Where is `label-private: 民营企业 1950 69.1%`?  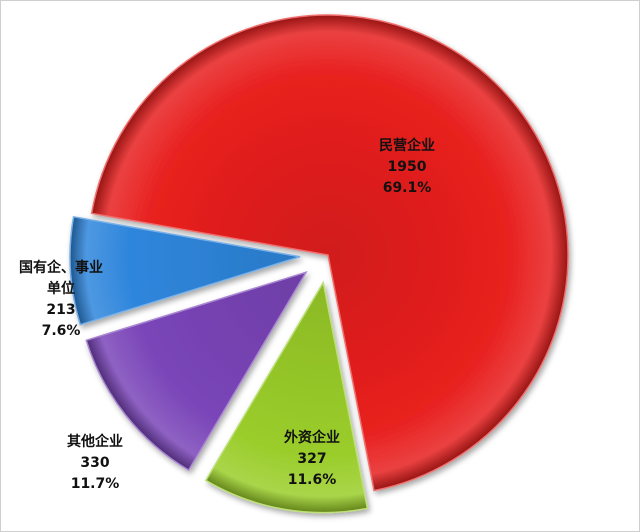
label-private: 民营企业 1950 69.1% is located at coordinates (407, 167).